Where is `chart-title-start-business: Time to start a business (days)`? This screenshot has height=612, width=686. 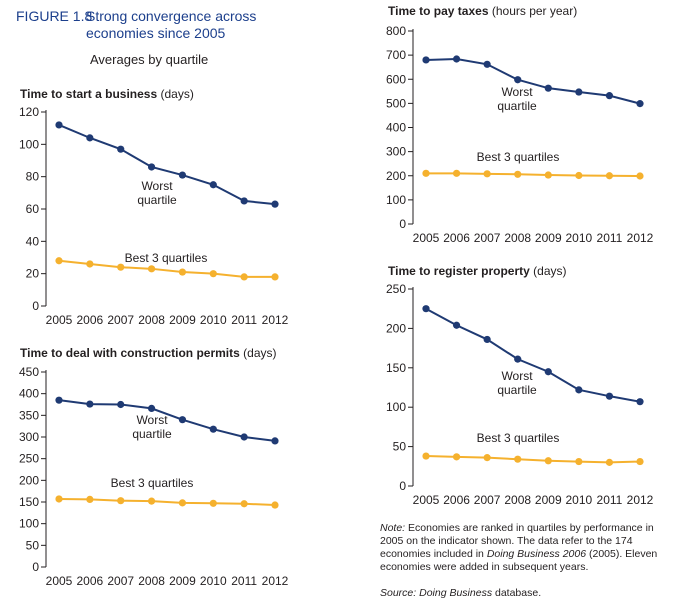 chart-title-start-business: Time to start a business (days) is located at coordinates (107, 94).